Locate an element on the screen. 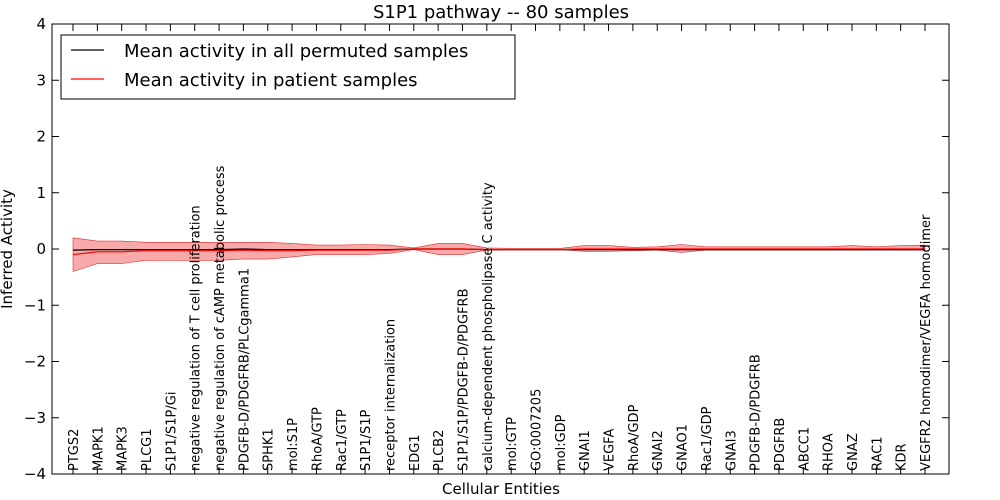 This screenshot has height=500, width=1000. legend-box is located at coordinates (288, 67).